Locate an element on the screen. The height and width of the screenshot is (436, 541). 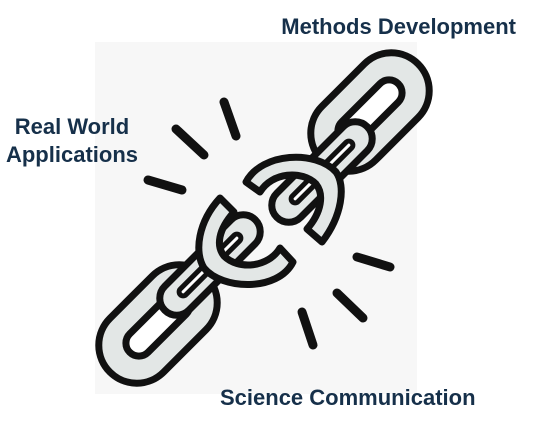
label-real-world-line2: Applications is located at coordinates (71, 154).